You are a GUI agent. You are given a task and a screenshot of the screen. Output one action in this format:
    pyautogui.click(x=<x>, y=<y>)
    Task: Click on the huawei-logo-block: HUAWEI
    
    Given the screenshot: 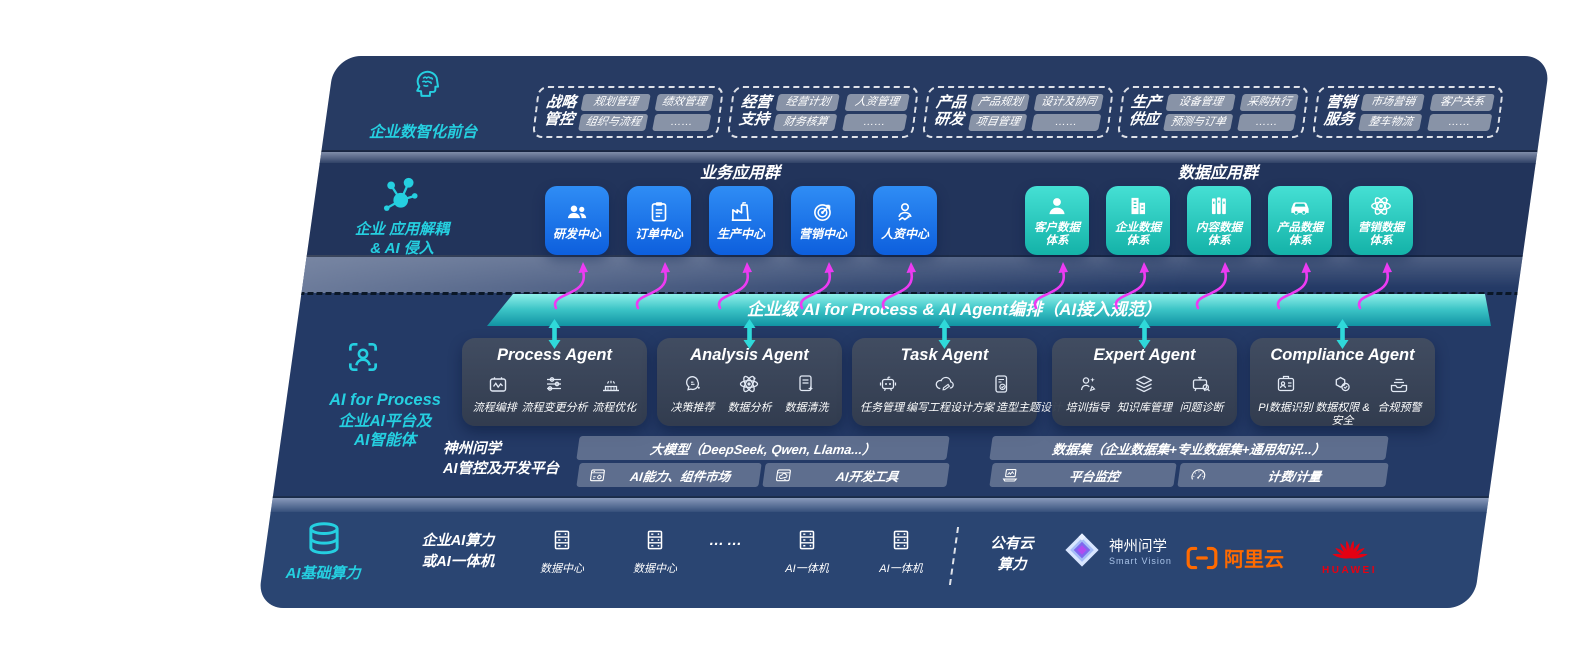 What is the action you would take?
    pyautogui.click(x=1349, y=553)
    